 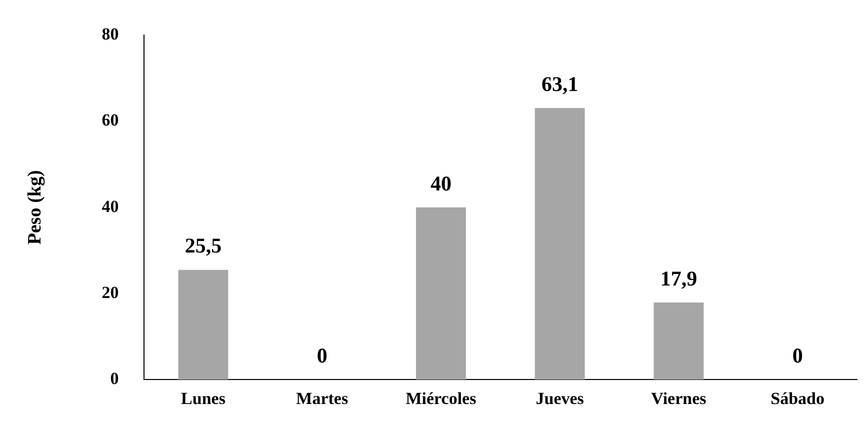 I want to click on y-tick-label: 80, so click(x=110, y=34).